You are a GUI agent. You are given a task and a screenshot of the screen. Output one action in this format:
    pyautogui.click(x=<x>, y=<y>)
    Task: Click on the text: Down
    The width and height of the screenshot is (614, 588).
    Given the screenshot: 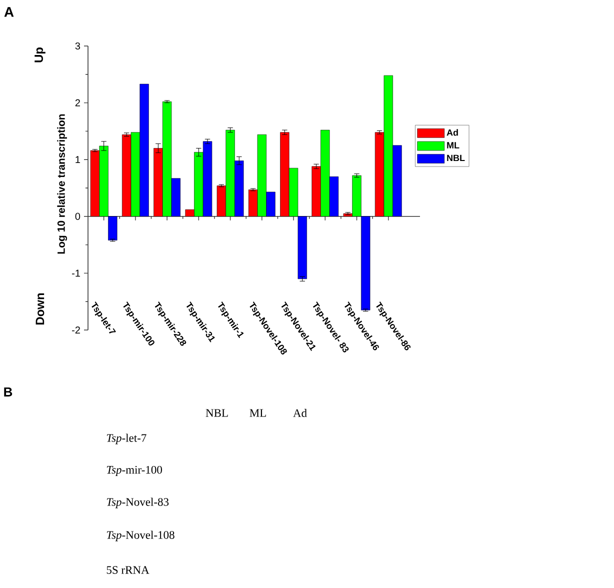 What is the action you would take?
    pyautogui.click(x=40, y=309)
    